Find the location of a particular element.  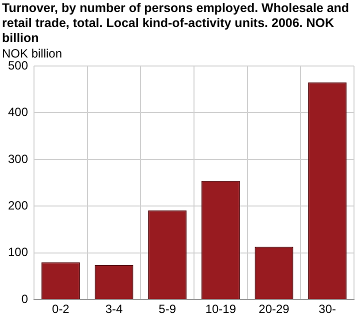

x-tick-label: 30- is located at coordinates (327, 309).